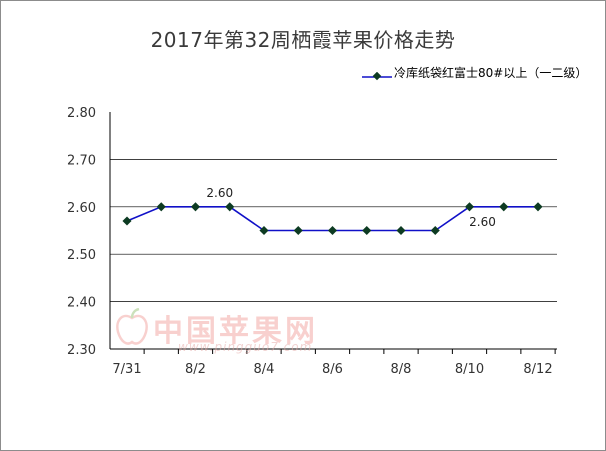 This screenshot has width=606, height=451. Describe the element at coordinates (401, 369) in the screenshot. I see `x-tick-label: 8/8` at that location.